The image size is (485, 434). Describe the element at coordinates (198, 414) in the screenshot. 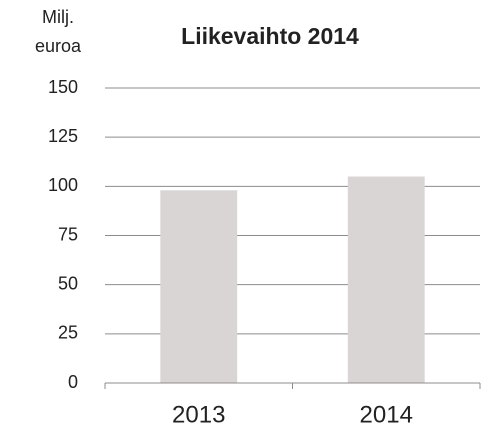

I see `x-tick-label: 2013` at that location.